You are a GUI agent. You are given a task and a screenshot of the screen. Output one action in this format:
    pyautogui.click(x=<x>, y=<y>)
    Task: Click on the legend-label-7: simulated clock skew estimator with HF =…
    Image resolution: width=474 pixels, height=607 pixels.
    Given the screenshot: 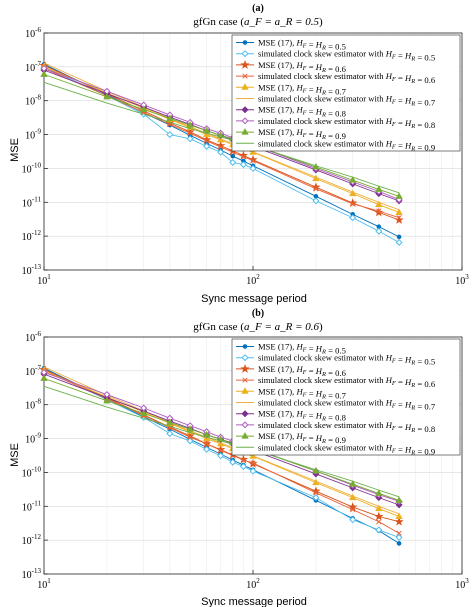 What is the action you would take?
    pyautogui.click(x=346, y=427)
    